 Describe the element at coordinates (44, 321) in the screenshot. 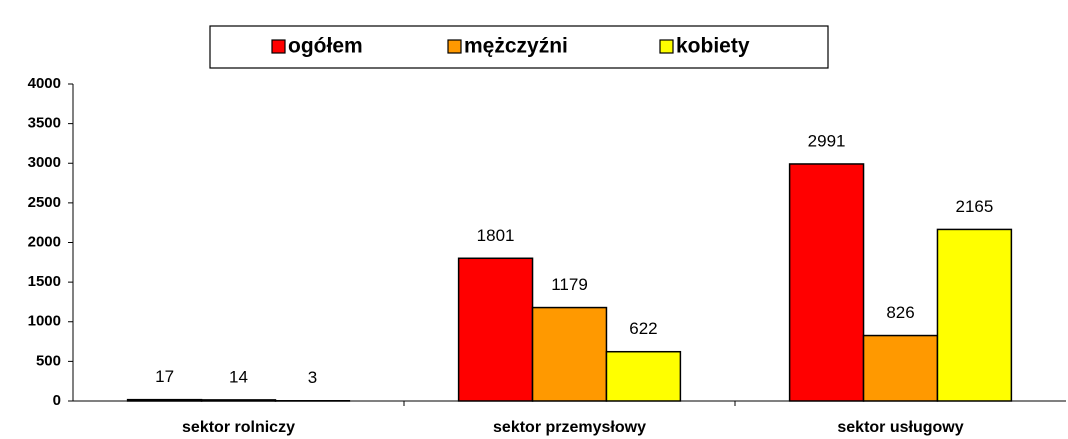

I see `y-tick-label: 1000` at that location.